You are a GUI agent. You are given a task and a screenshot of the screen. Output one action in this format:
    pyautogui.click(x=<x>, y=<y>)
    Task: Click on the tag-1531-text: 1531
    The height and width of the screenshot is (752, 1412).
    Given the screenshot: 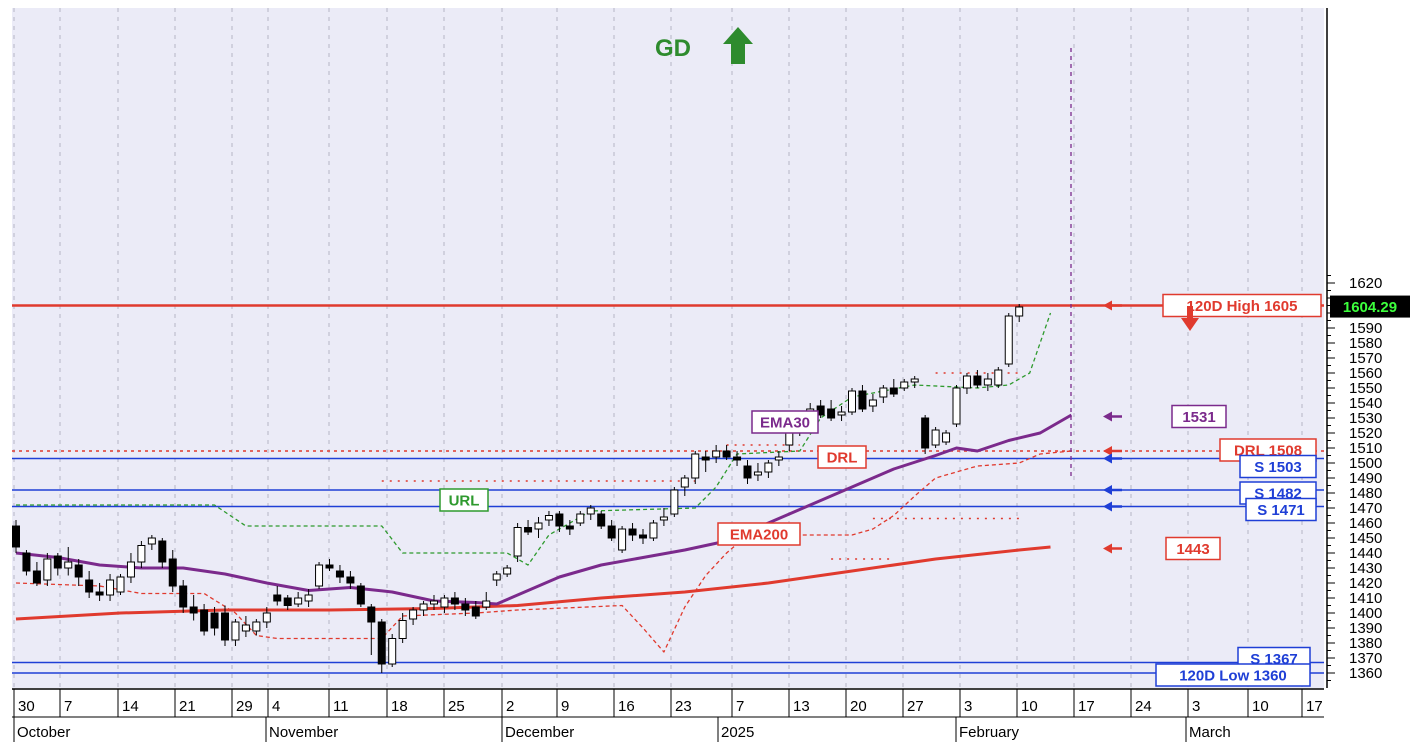 What is the action you would take?
    pyautogui.click(x=1198, y=417)
    